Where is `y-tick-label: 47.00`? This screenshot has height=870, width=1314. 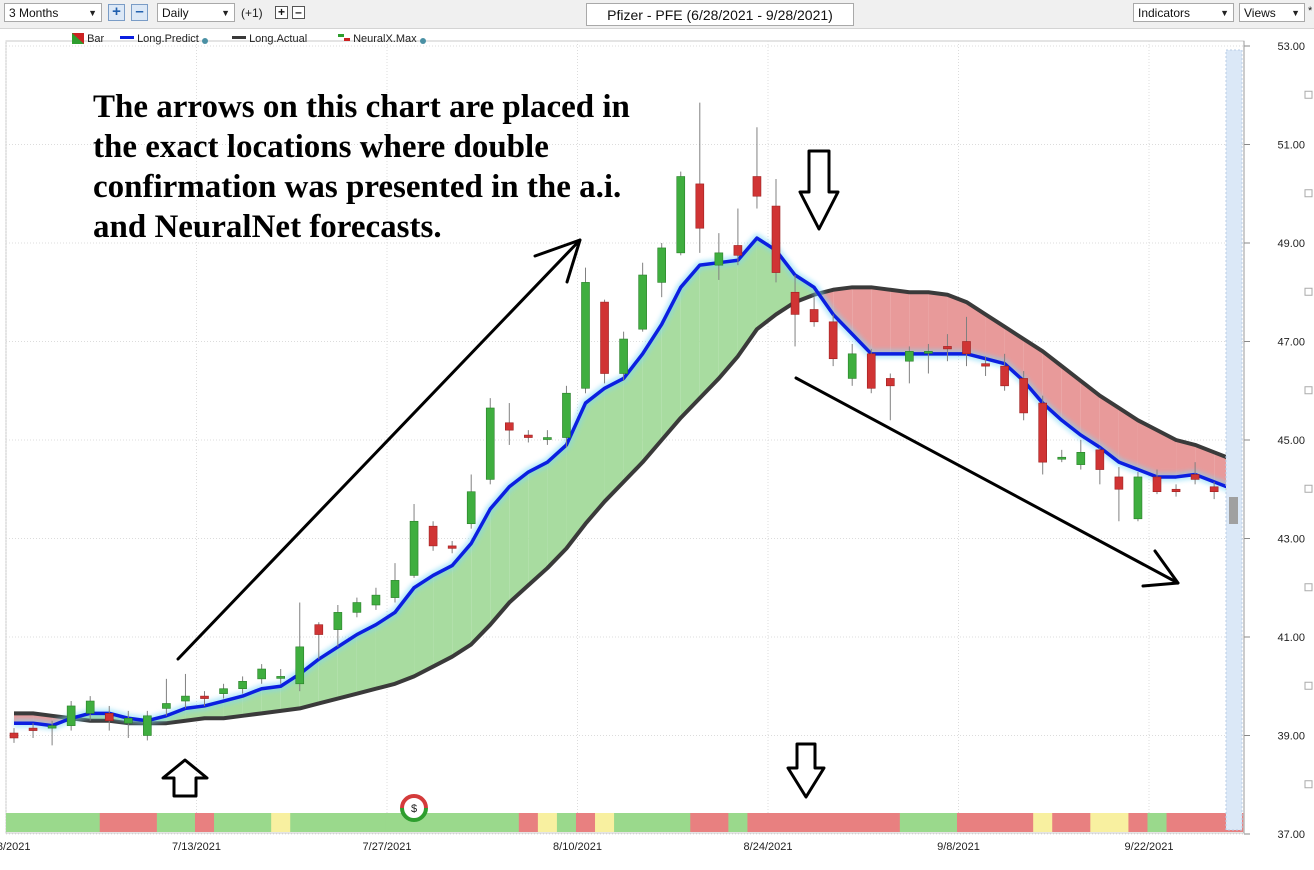
y-tick-label: 47.00 is located at coordinates (1291, 343).